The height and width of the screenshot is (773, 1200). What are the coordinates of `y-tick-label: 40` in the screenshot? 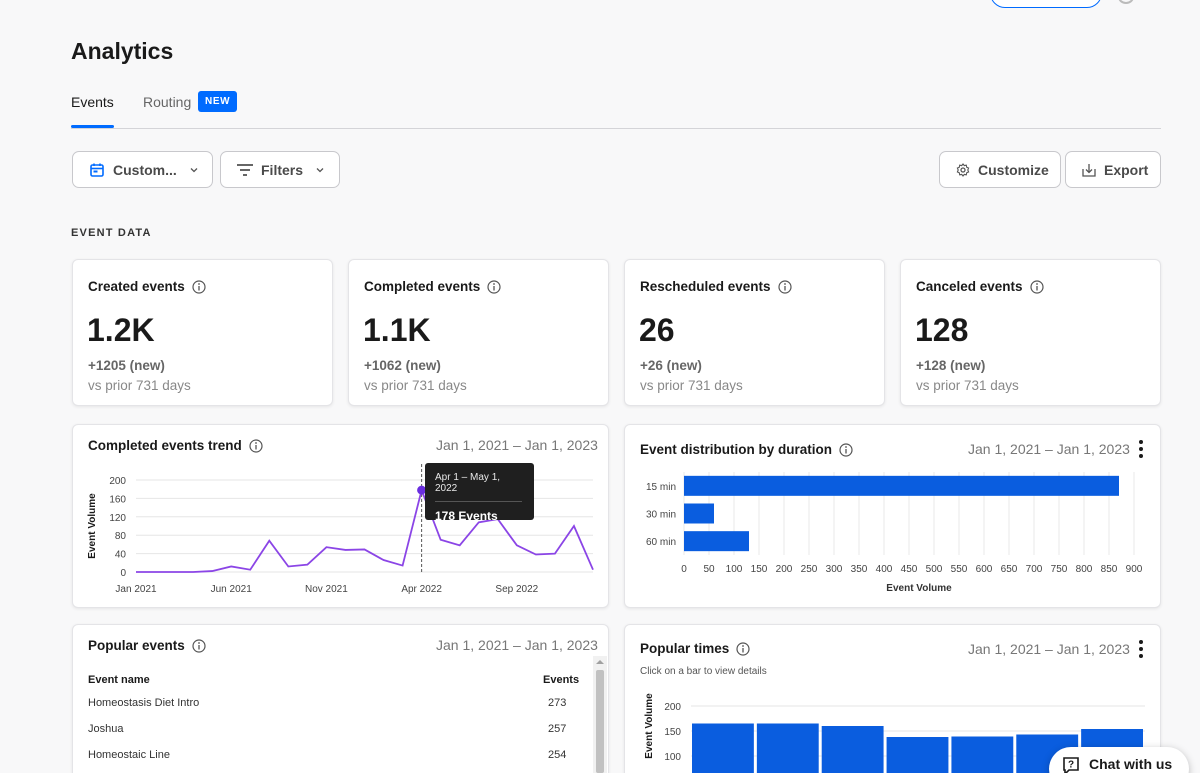 It's located at (121, 555).